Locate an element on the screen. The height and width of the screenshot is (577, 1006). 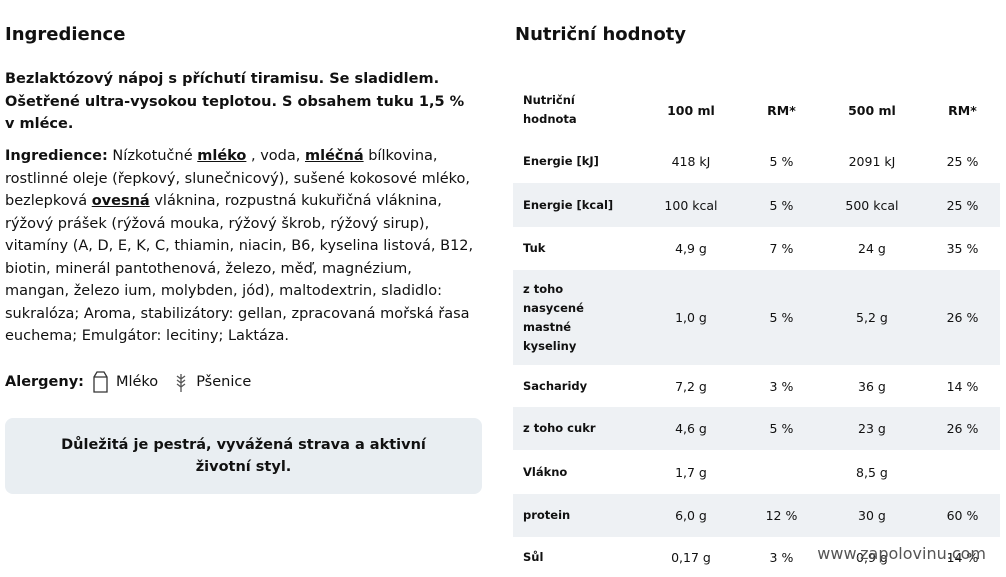
header-cell: 500 ml is located at coordinates (872, 110).